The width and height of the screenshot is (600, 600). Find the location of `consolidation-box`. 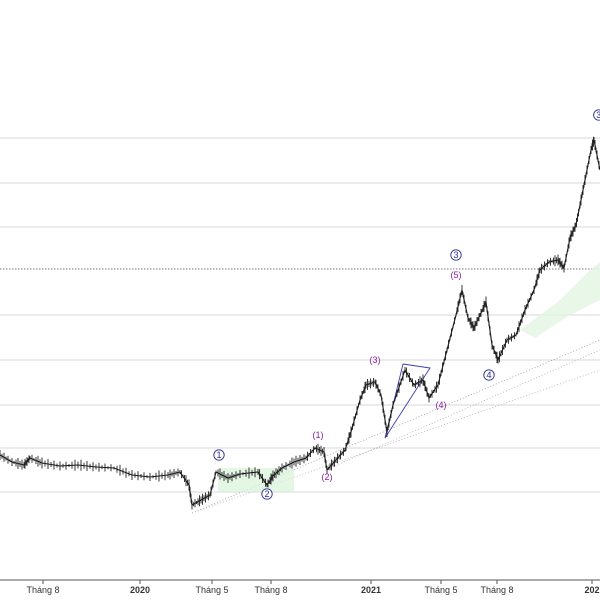

consolidation-box is located at coordinates (256, 480).